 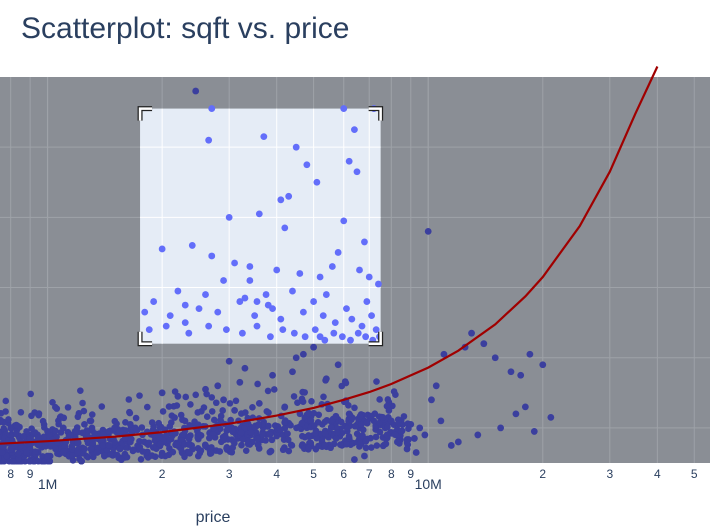 What do you see at coordinates (343, 474) in the screenshot?
I see `x-tick-label: 6` at bounding box center [343, 474].